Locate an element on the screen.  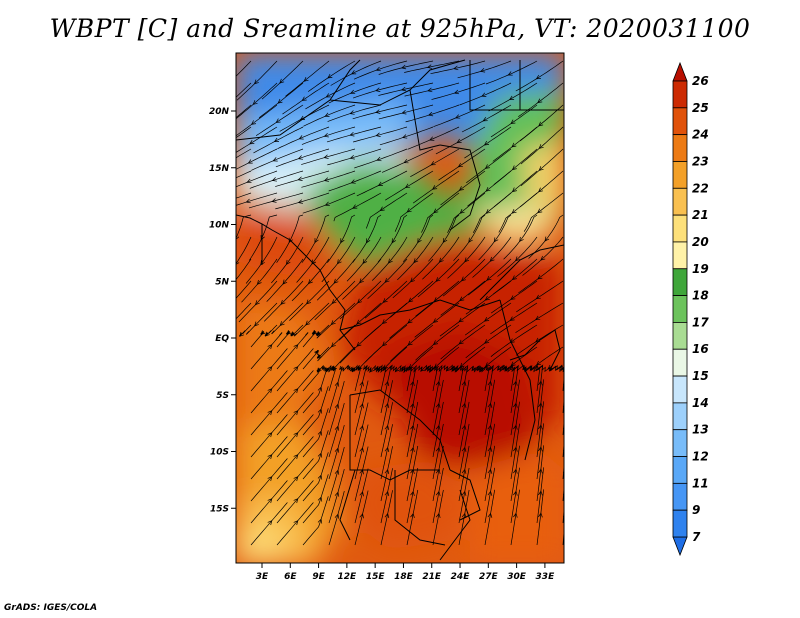
colorbar-label: 21 is located at coordinates (700, 215).